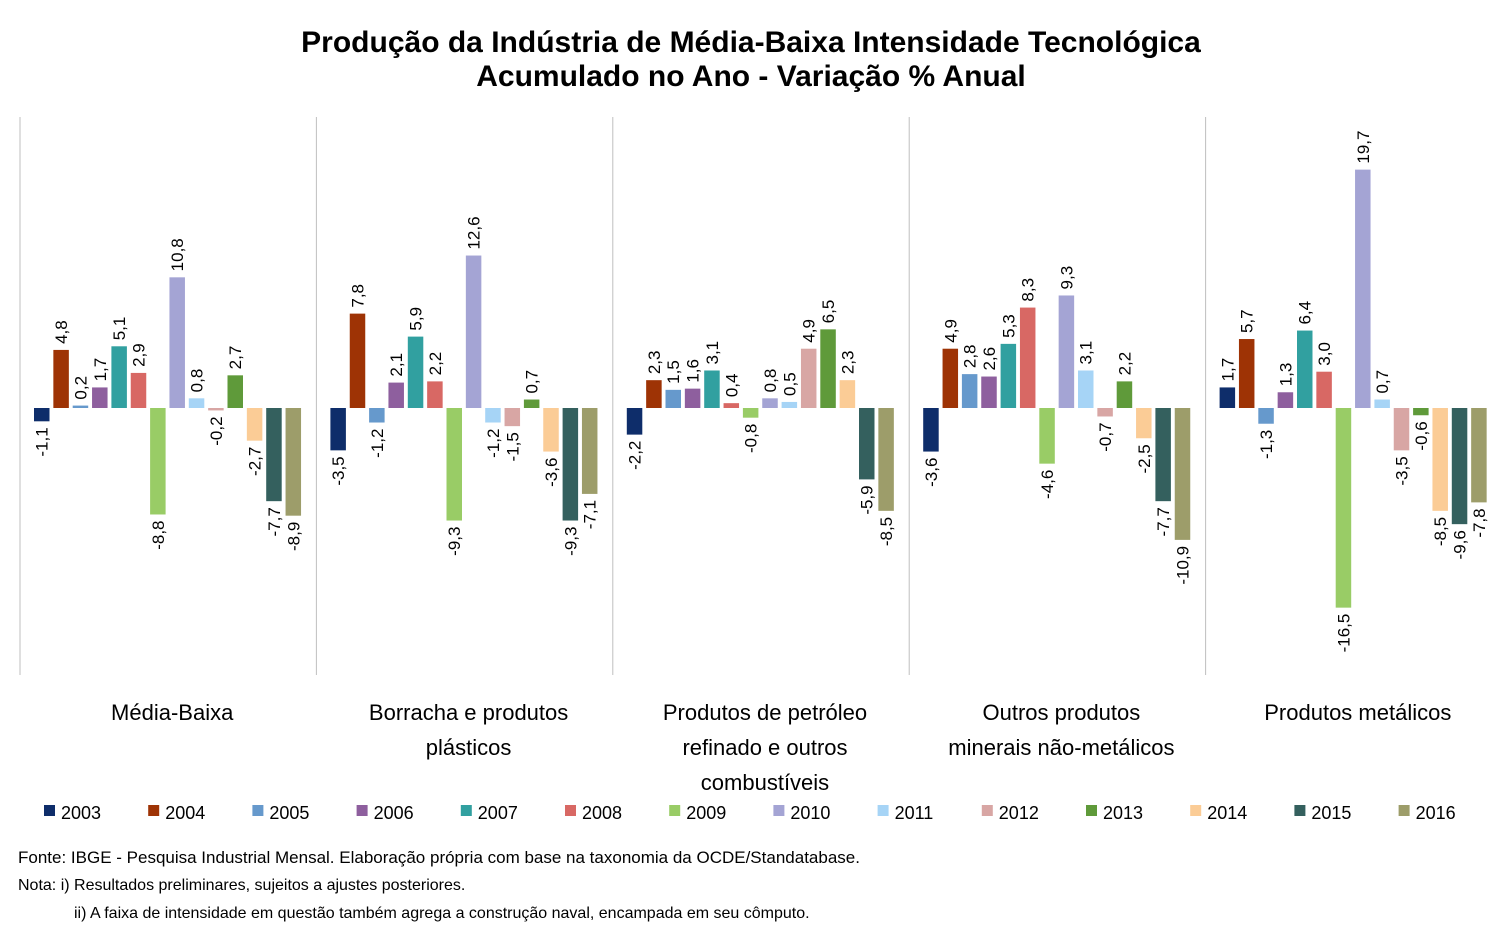 This screenshot has width=1502, height=929. What do you see at coordinates (693, 371) in the screenshot?
I see `data-label-2006-cat3: 1,6` at bounding box center [693, 371].